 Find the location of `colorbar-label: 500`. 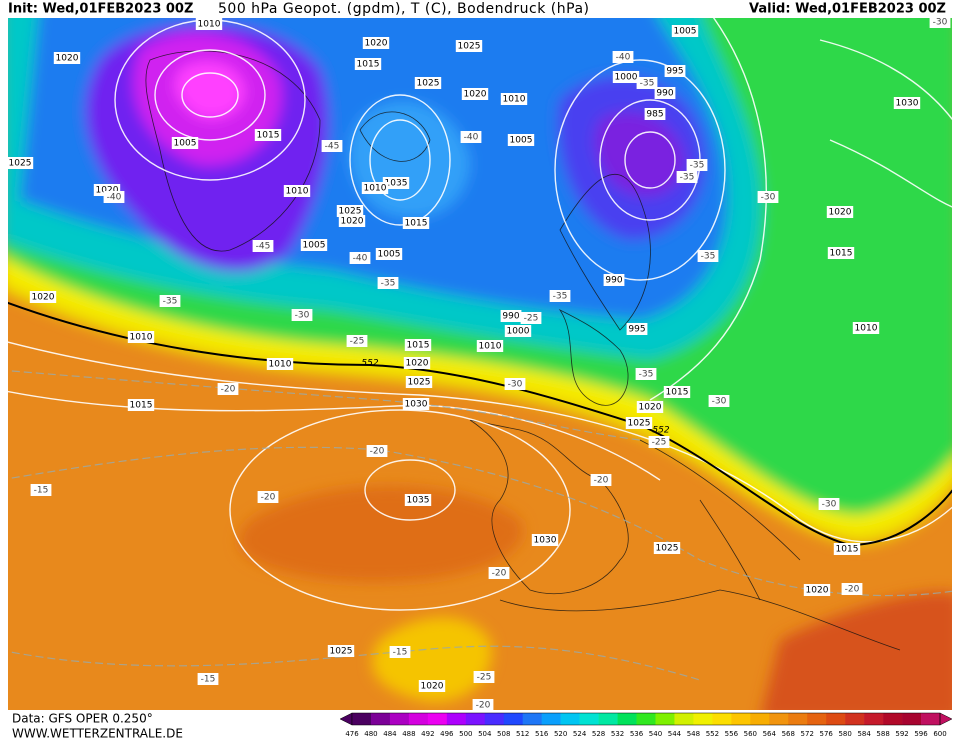

colorbar-label: 500 is located at coordinates (465, 734).